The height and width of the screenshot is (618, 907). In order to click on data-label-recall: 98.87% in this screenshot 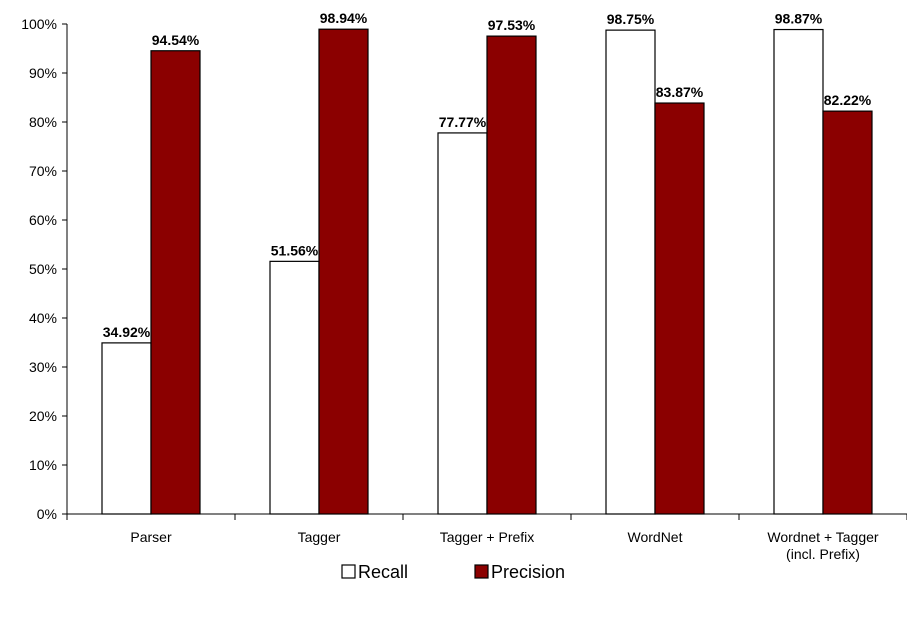, I will do `click(799, 19)`.